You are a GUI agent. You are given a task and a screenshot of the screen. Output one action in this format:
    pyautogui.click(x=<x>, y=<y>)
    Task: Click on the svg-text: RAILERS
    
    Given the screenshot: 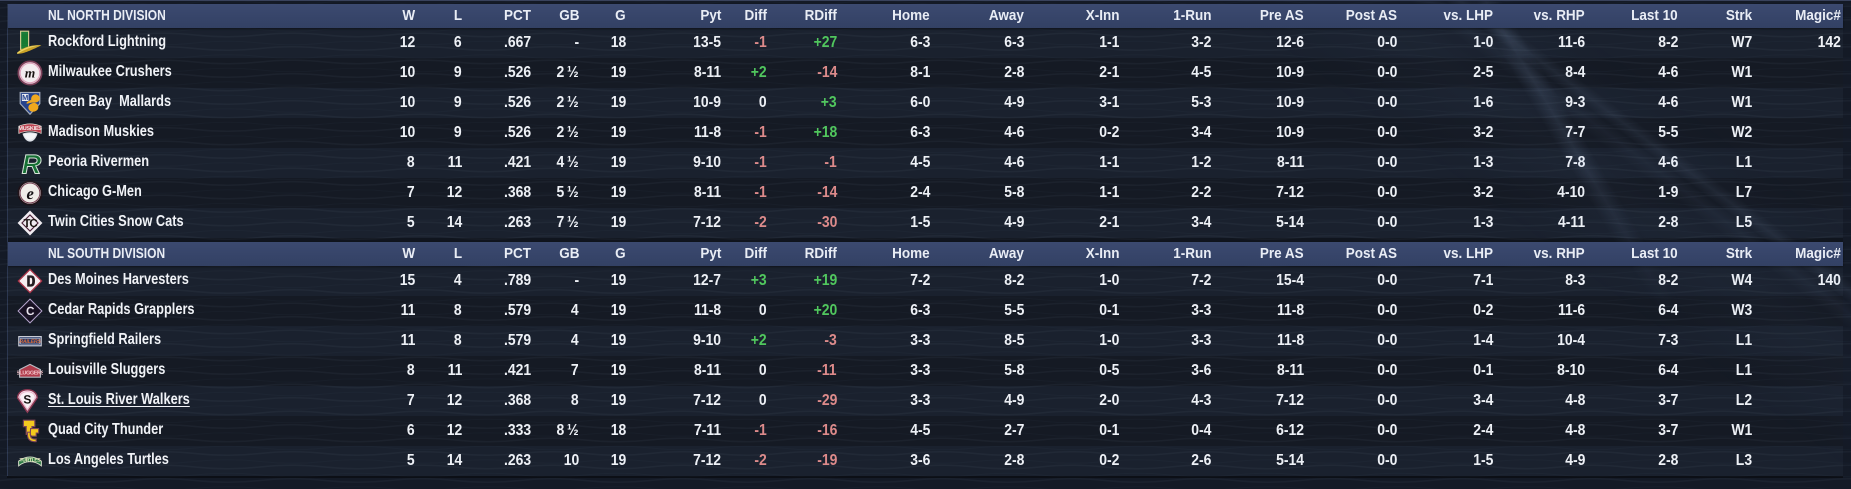 What is the action you would take?
    pyautogui.click(x=30, y=342)
    